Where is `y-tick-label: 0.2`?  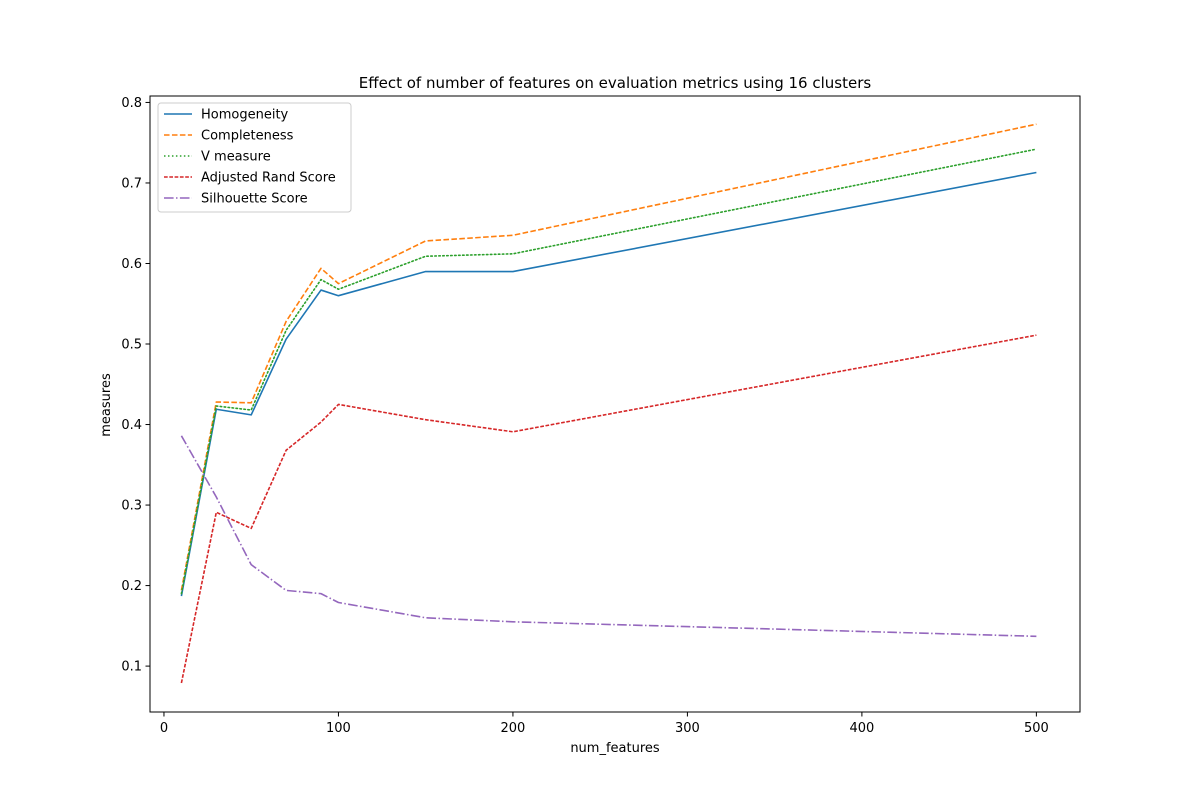 y-tick-label: 0.2 is located at coordinates (131, 586).